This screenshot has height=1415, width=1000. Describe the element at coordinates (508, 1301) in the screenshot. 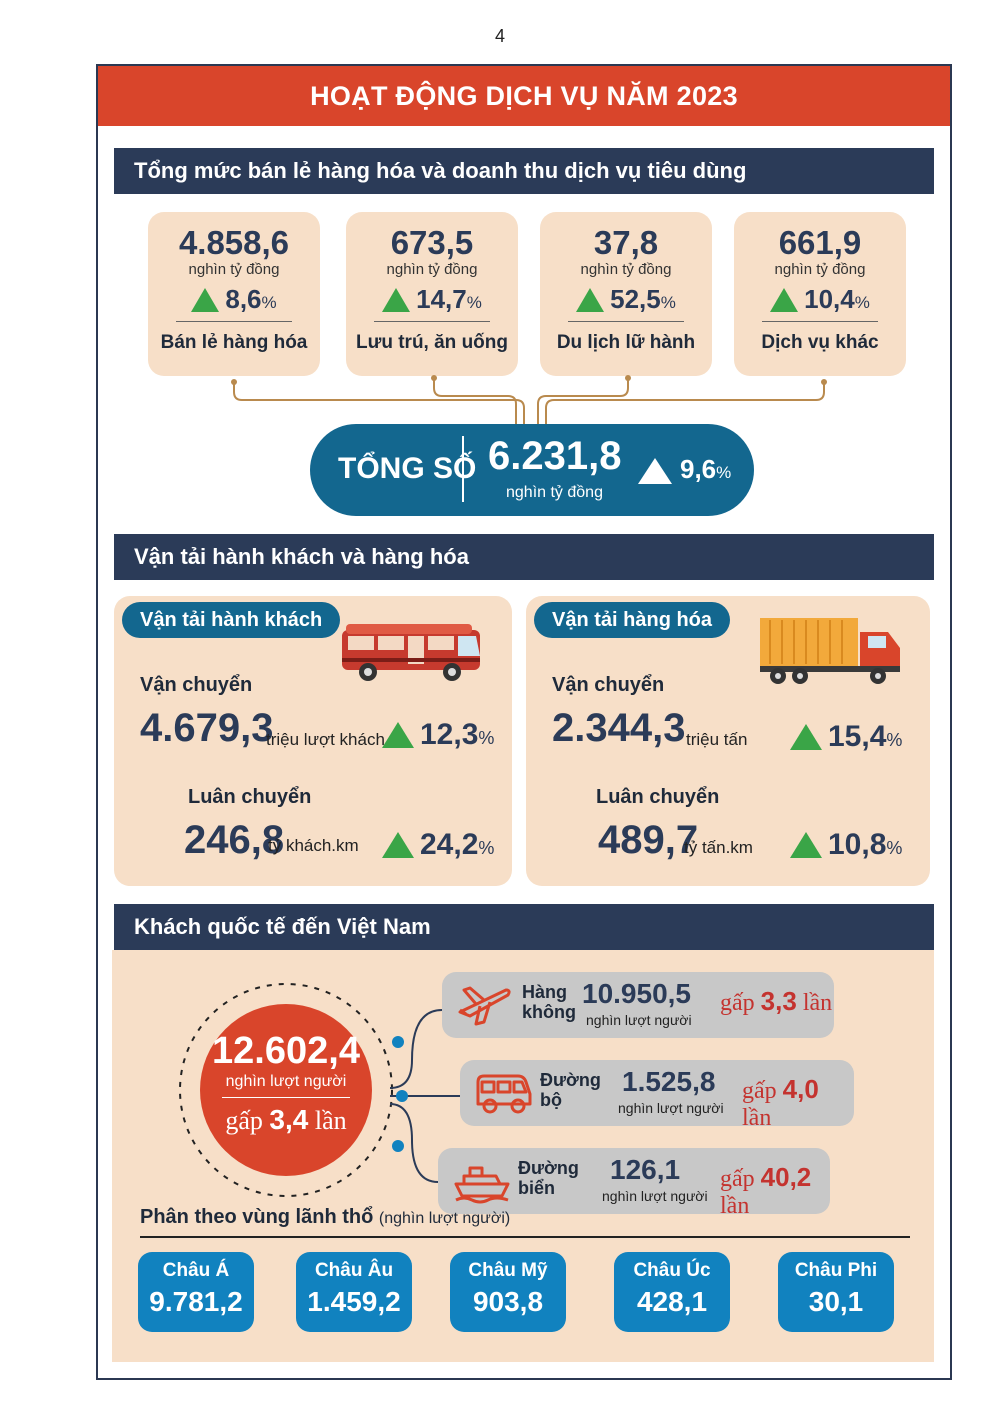

I see `region-value: 903,8` at that location.